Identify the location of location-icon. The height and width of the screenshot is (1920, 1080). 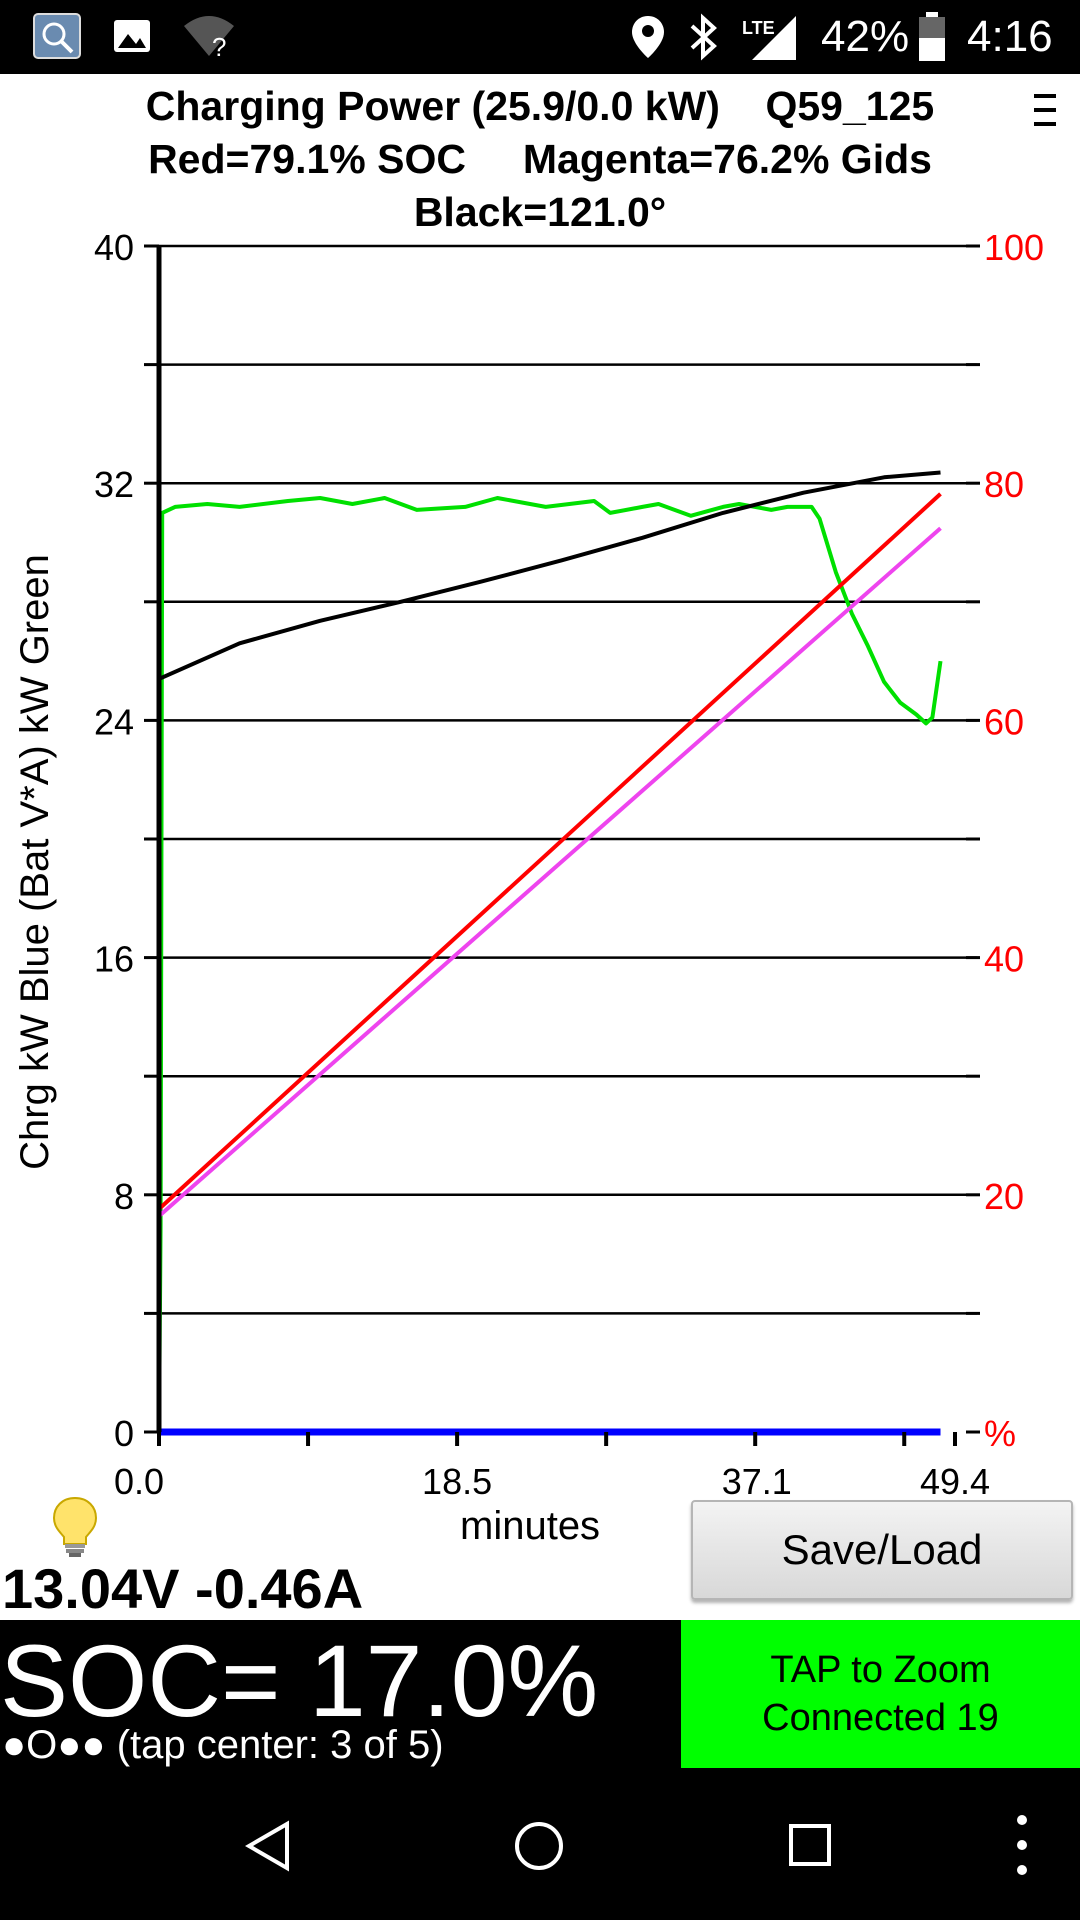
(648, 37).